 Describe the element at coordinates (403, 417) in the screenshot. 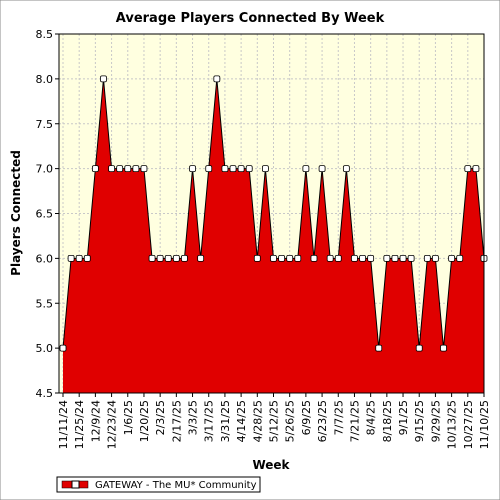

I see `x-tick-label: 9/1/25` at that location.